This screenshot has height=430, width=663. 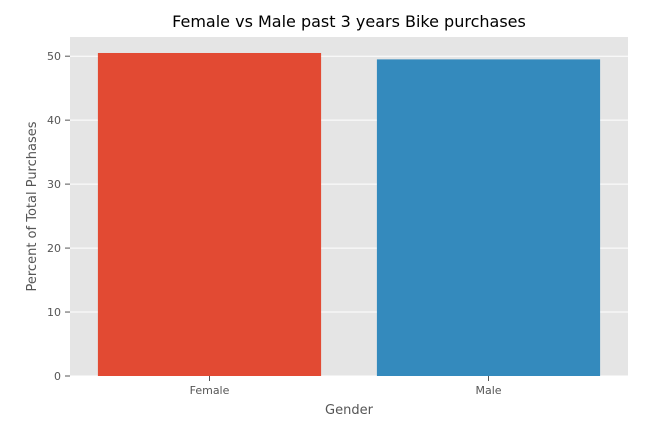 What do you see at coordinates (54, 312) in the screenshot?
I see `y-tick-label: 10` at bounding box center [54, 312].